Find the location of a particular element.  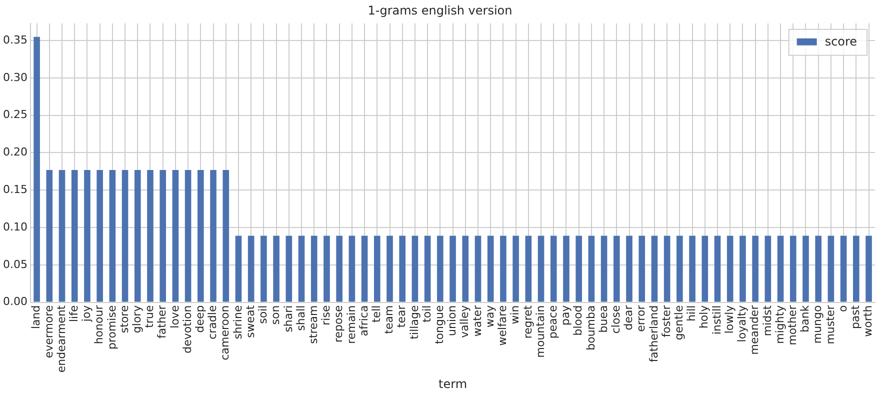

x-tick-label: repose is located at coordinates (339, 324).